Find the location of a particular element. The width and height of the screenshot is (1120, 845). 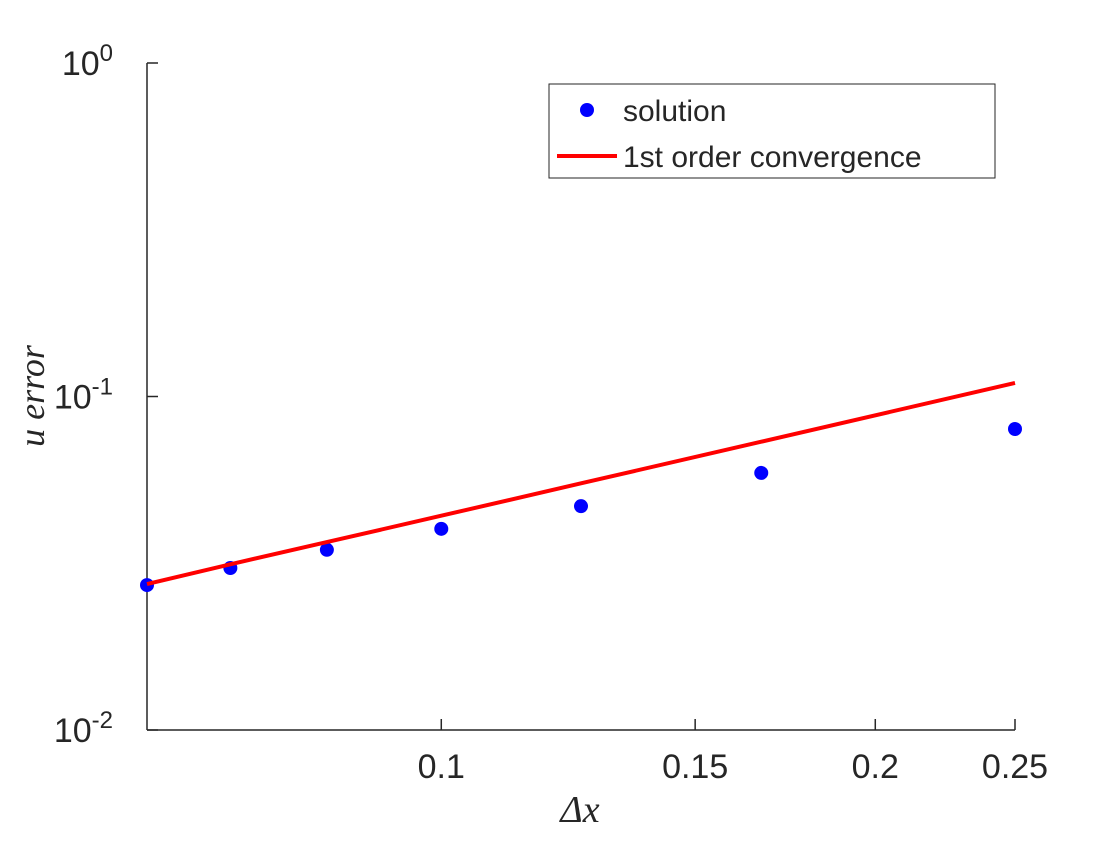

y-tick-label: 10⁰ is located at coordinates (87, 61).